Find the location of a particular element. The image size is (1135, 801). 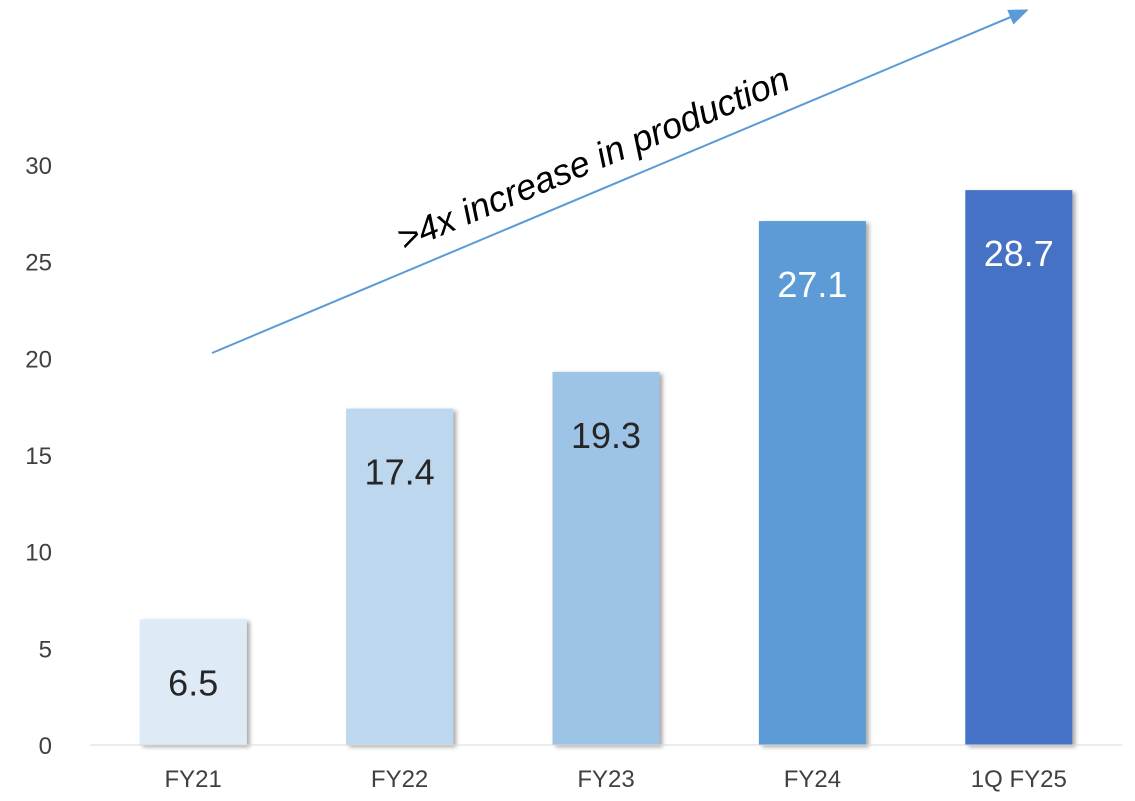

y-tick-label: 25 is located at coordinates (38, 263).